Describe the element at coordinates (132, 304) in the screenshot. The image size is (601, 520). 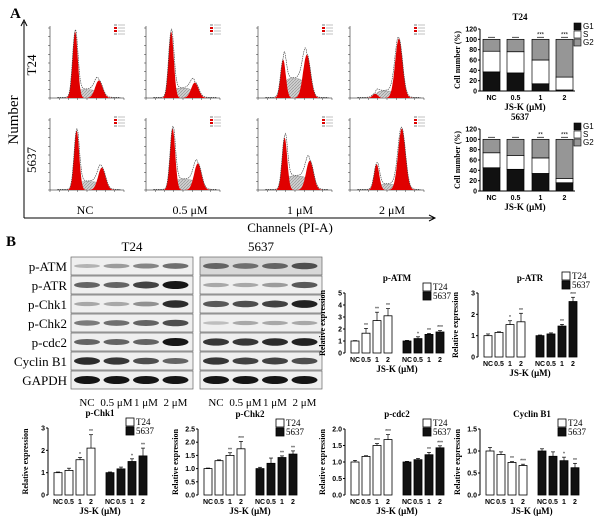
I see `blot-row-T24-p-Chk1` at that location.